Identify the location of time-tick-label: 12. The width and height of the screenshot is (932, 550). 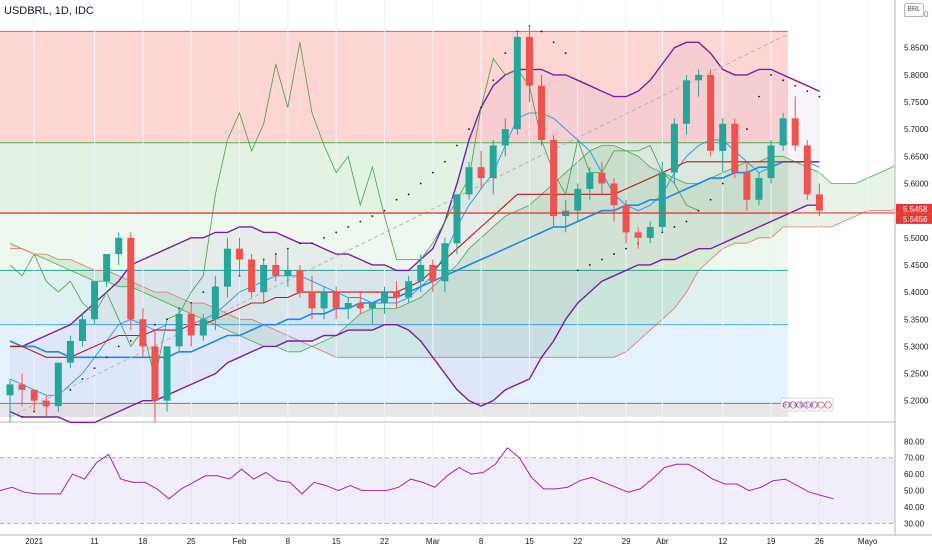
(722, 541).